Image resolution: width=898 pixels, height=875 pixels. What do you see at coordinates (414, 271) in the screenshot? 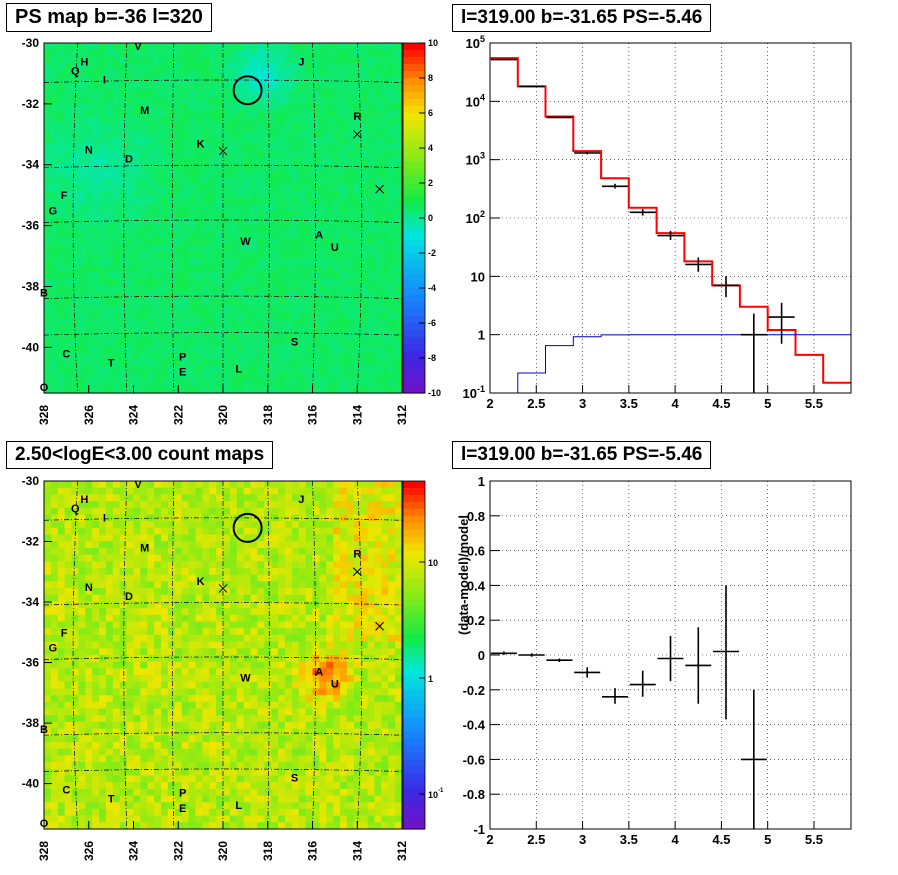
I see `colorbar-swatch` at bounding box center [414, 271].